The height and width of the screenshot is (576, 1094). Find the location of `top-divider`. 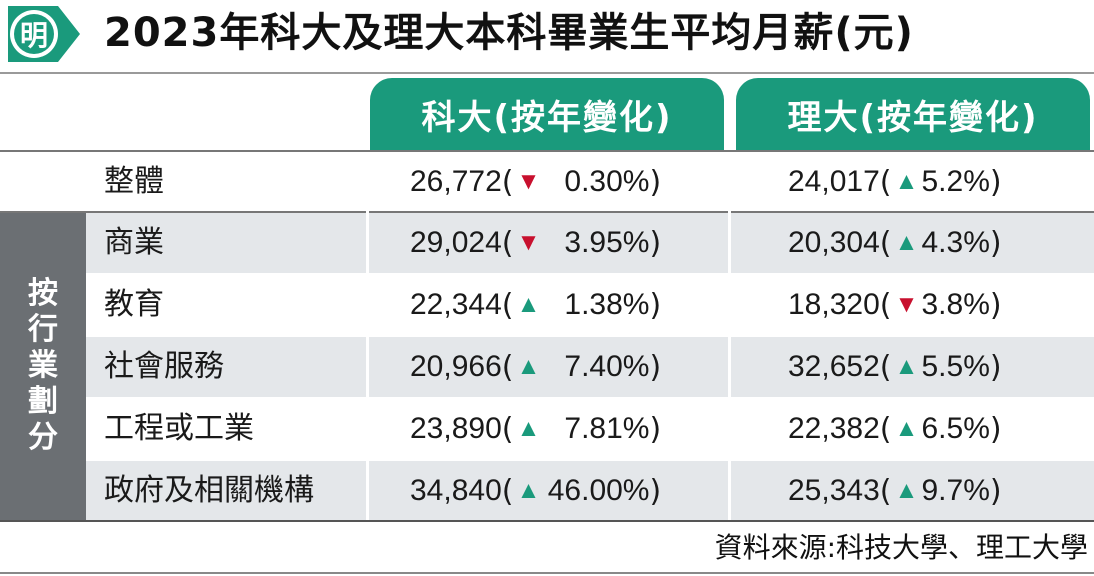

top-divider is located at coordinates (547, 73).